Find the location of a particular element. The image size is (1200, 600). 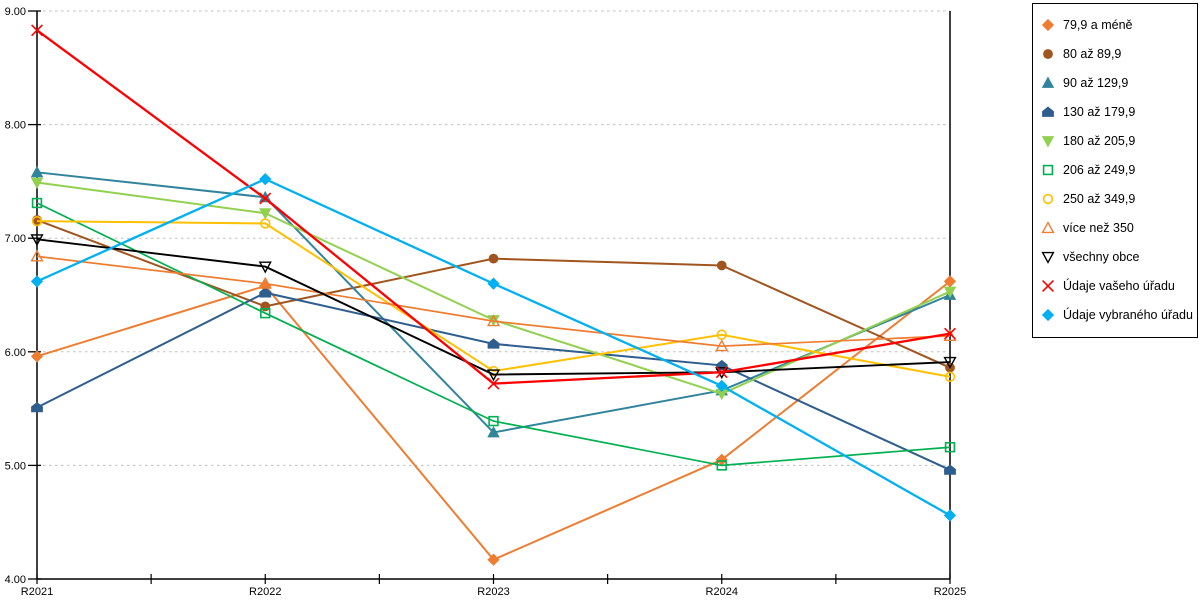

y-axis-label: 8.00 is located at coordinates (15, 126).